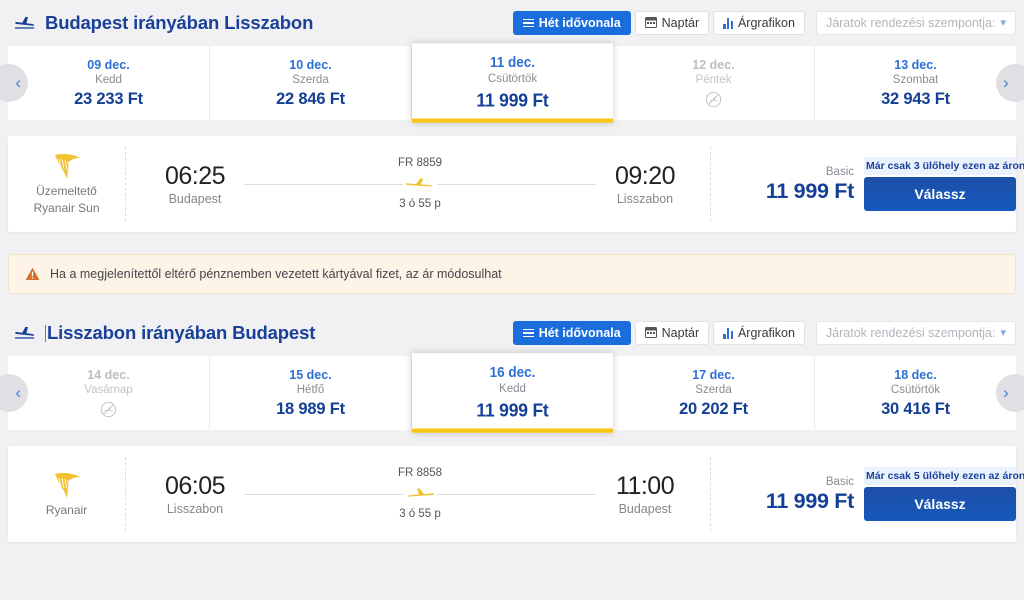 This screenshot has height=600, width=1024. Describe the element at coordinates (109, 393) in the screenshot. I see `date-cell-disabled: 14 dec. Vasárnap` at that location.